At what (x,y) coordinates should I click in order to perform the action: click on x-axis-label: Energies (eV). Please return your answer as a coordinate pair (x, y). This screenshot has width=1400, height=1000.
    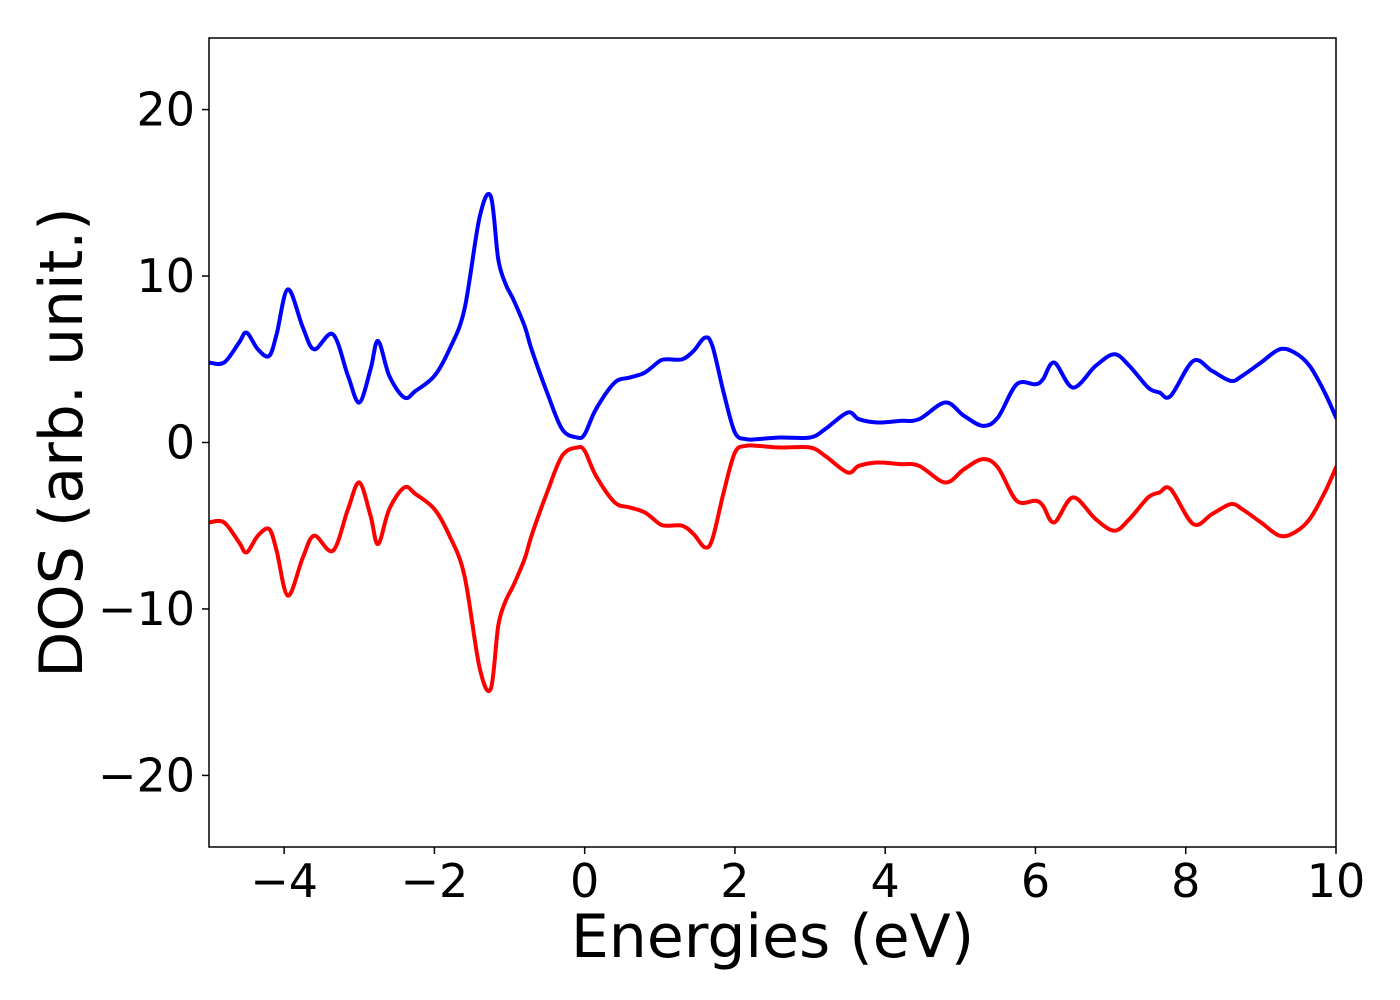
    Looking at the image, I should click on (772, 937).